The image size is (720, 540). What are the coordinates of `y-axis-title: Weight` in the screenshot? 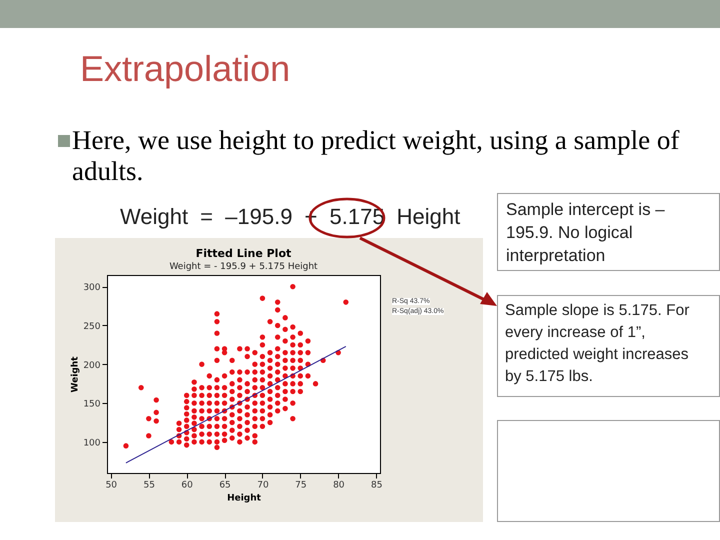 It's located at (75, 374).